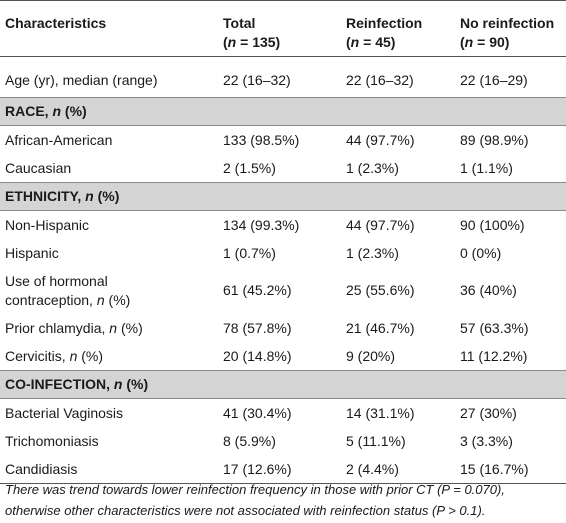  What do you see at coordinates (283, 168) in the screenshot?
I see `table-row: Caucasian 2 (1.5%) 1 (2.3%) 1 (1.1%)` at bounding box center [283, 168].